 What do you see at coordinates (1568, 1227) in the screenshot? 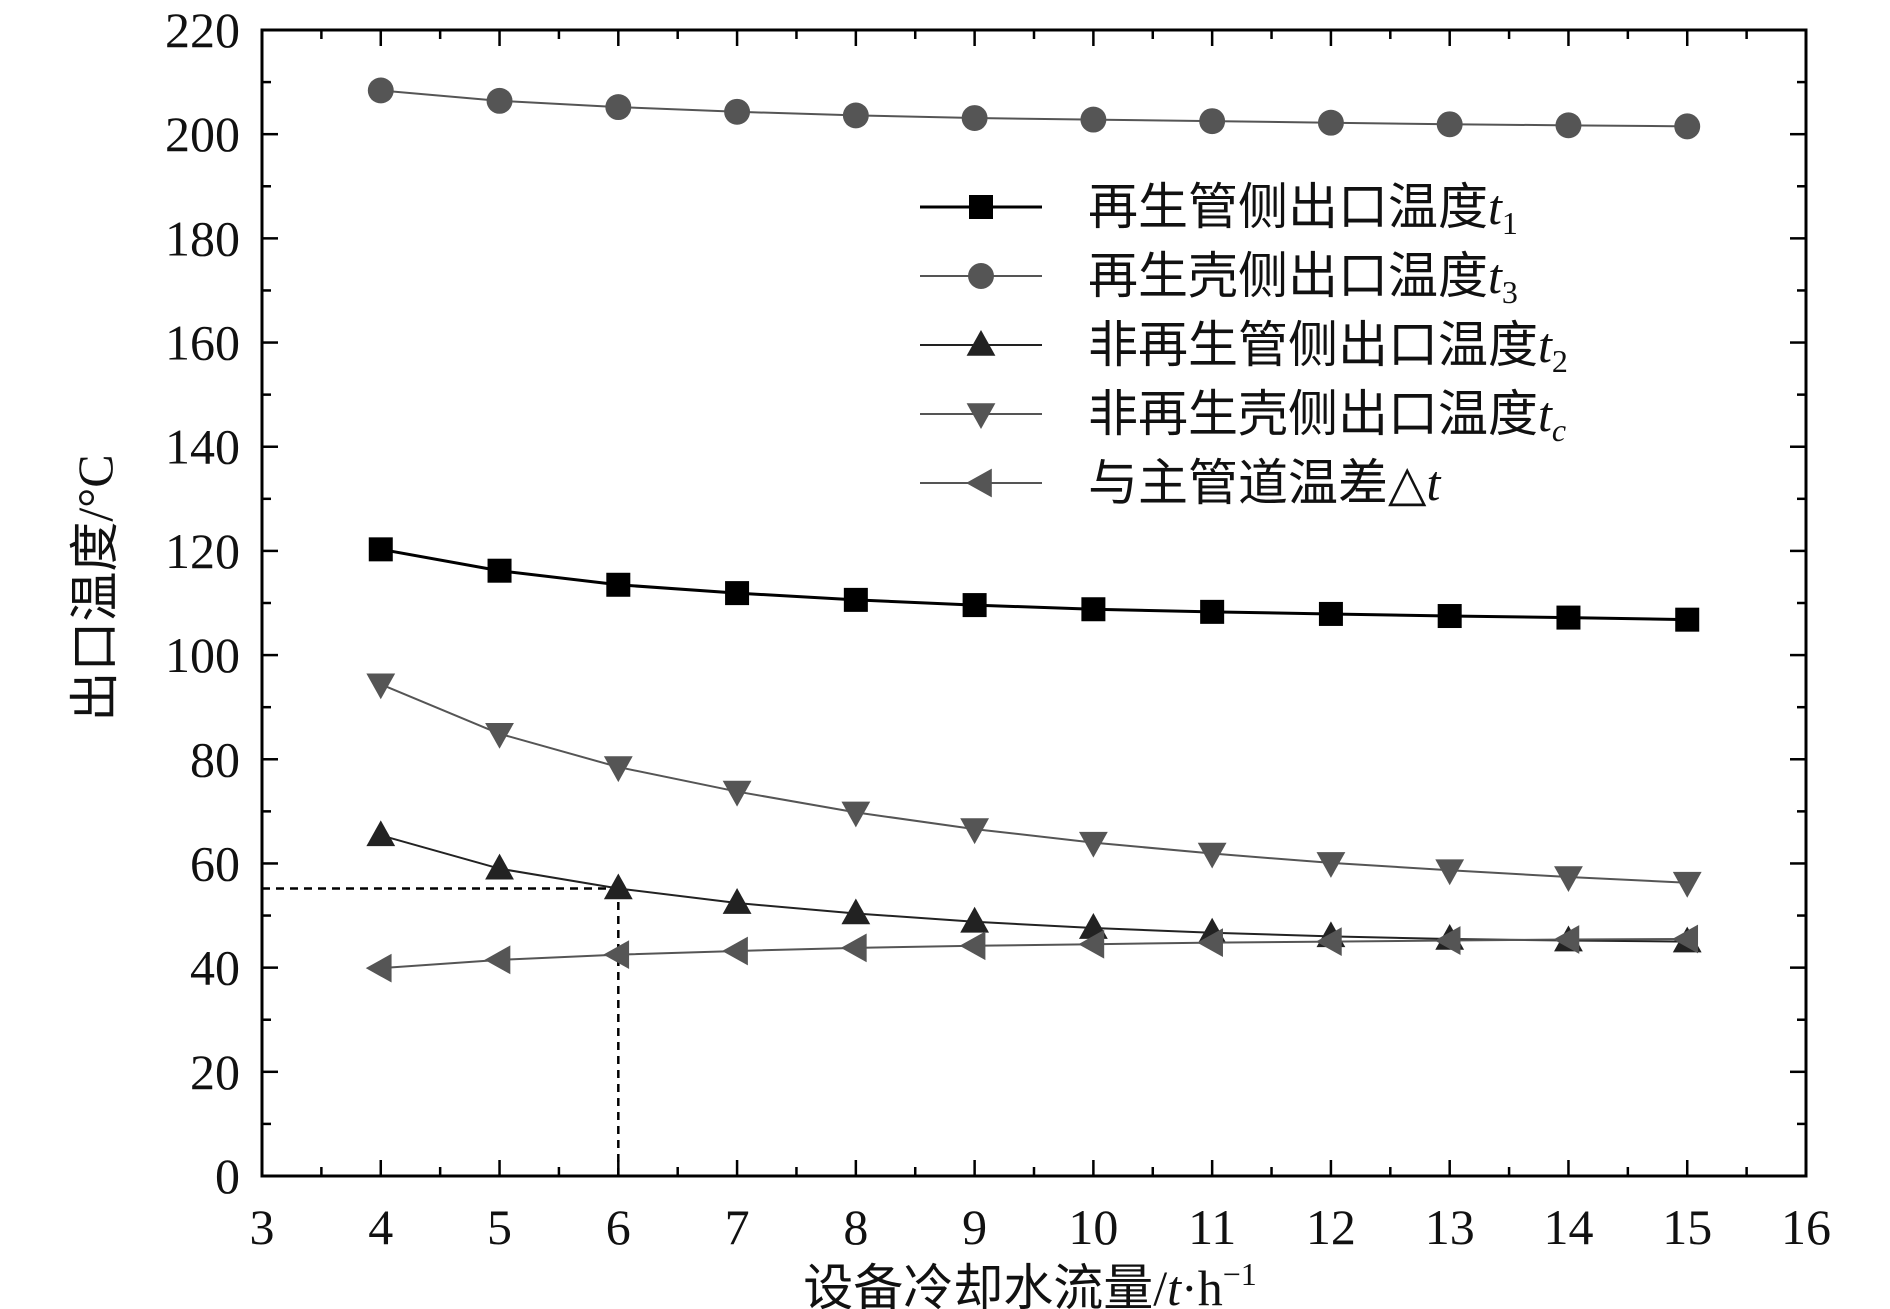
I see `x-tick-label: 14` at bounding box center [1568, 1227].